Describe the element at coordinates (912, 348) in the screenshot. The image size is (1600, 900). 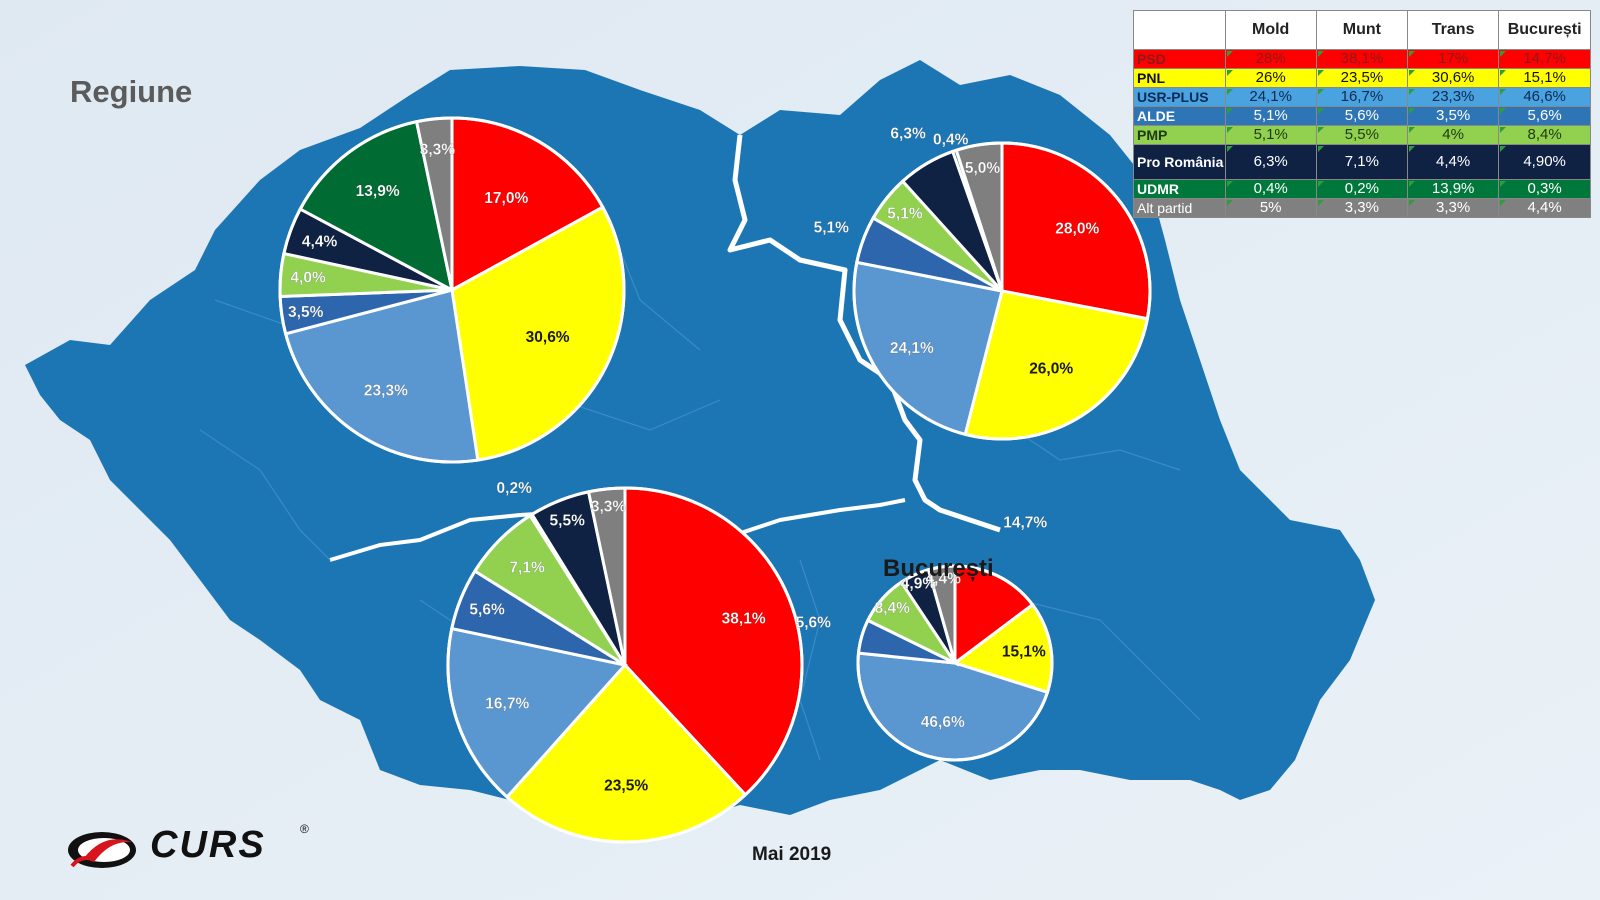
I see `pie-label: 24,1%` at that location.